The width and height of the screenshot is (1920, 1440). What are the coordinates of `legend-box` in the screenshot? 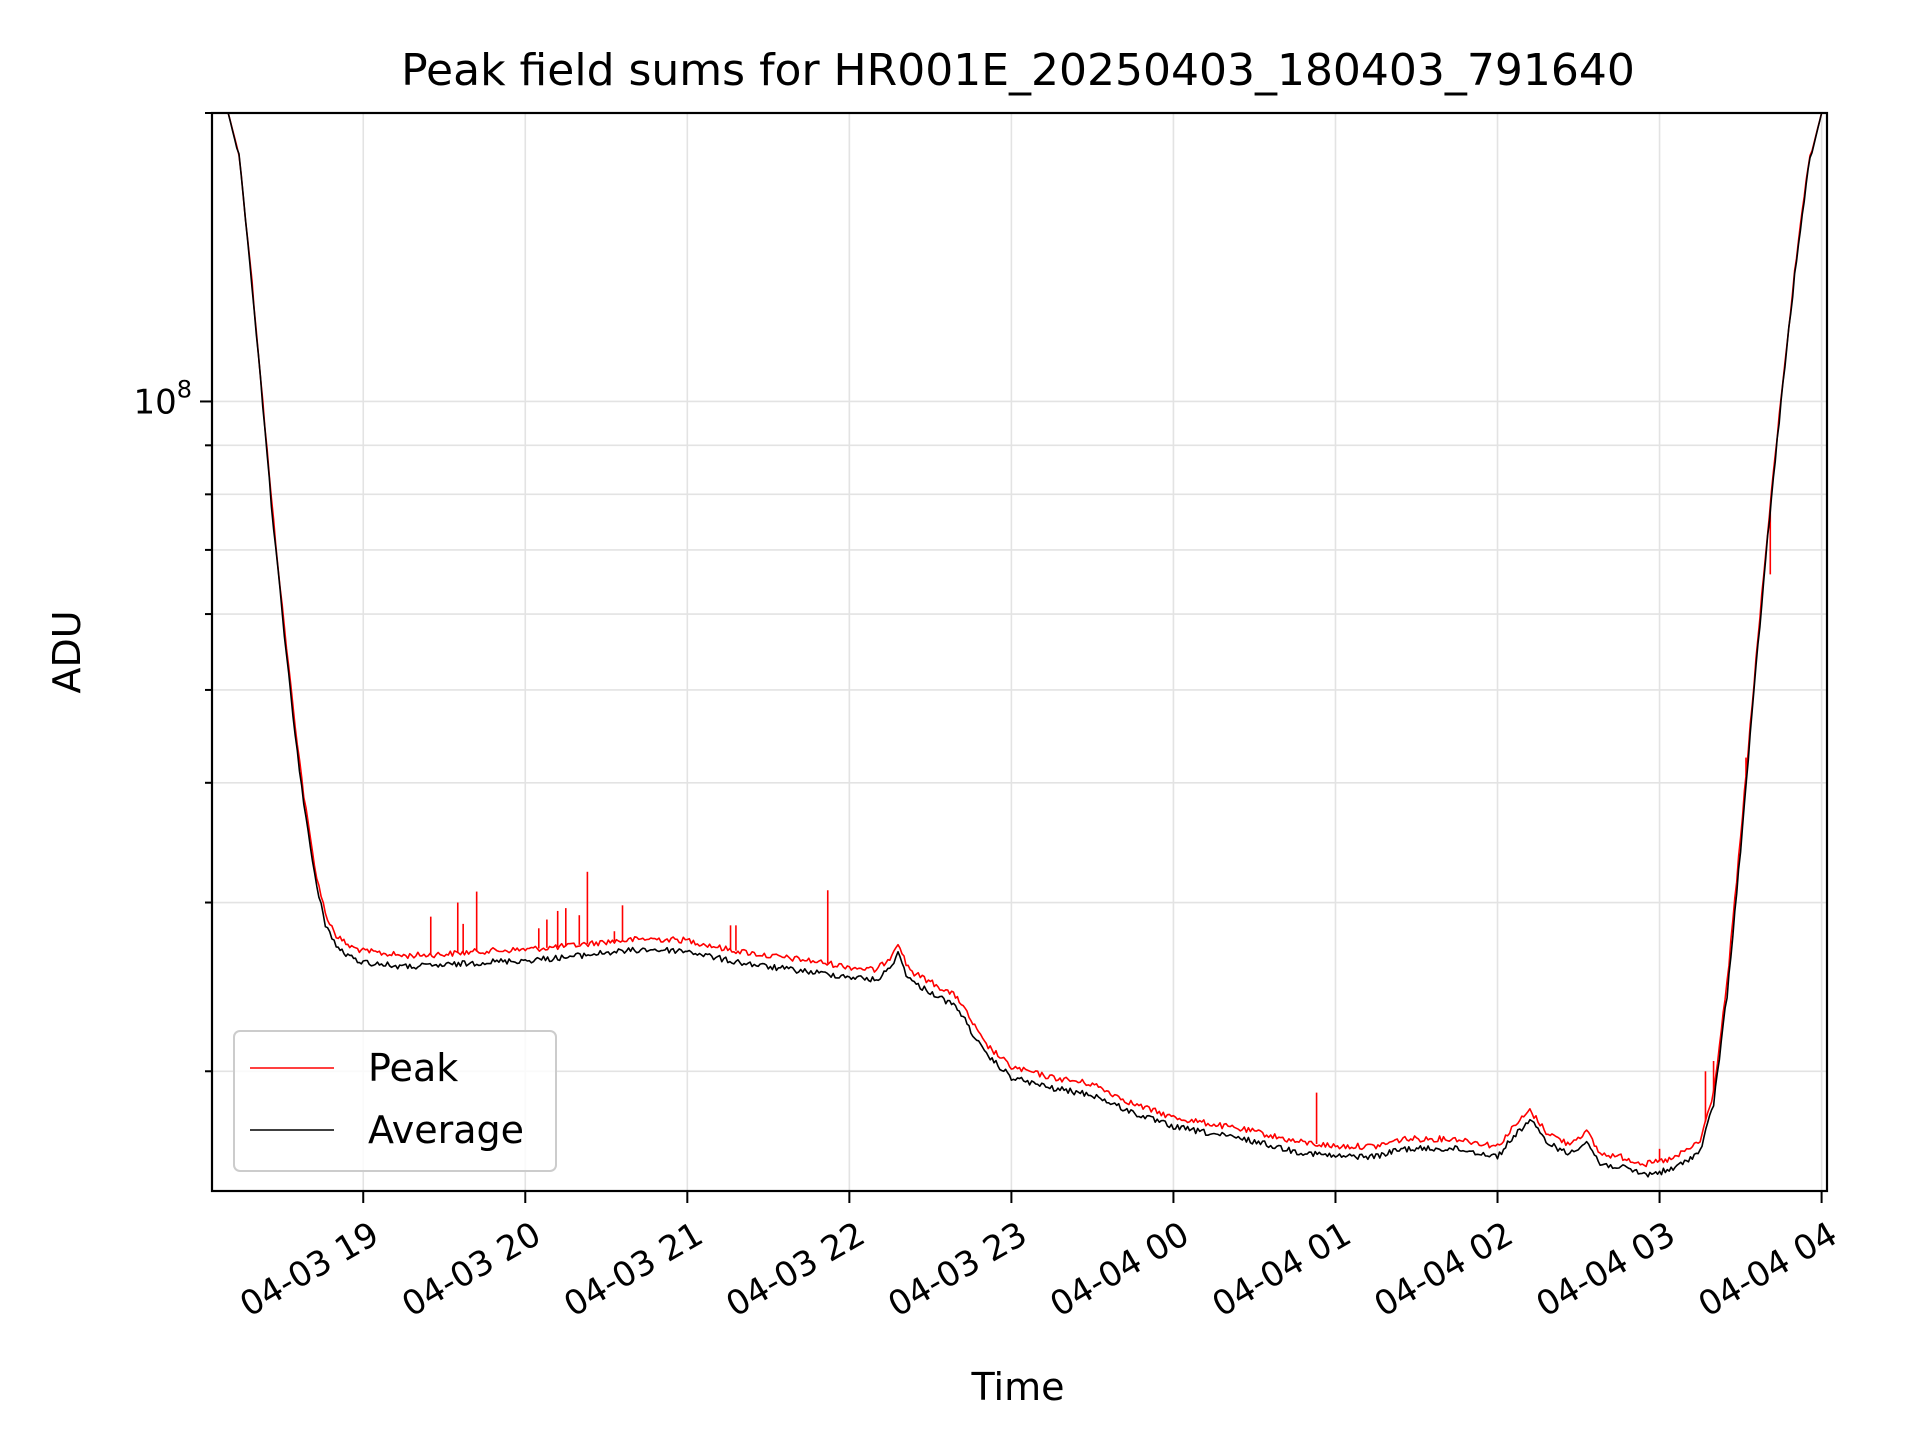 It's located at (395, 1101).